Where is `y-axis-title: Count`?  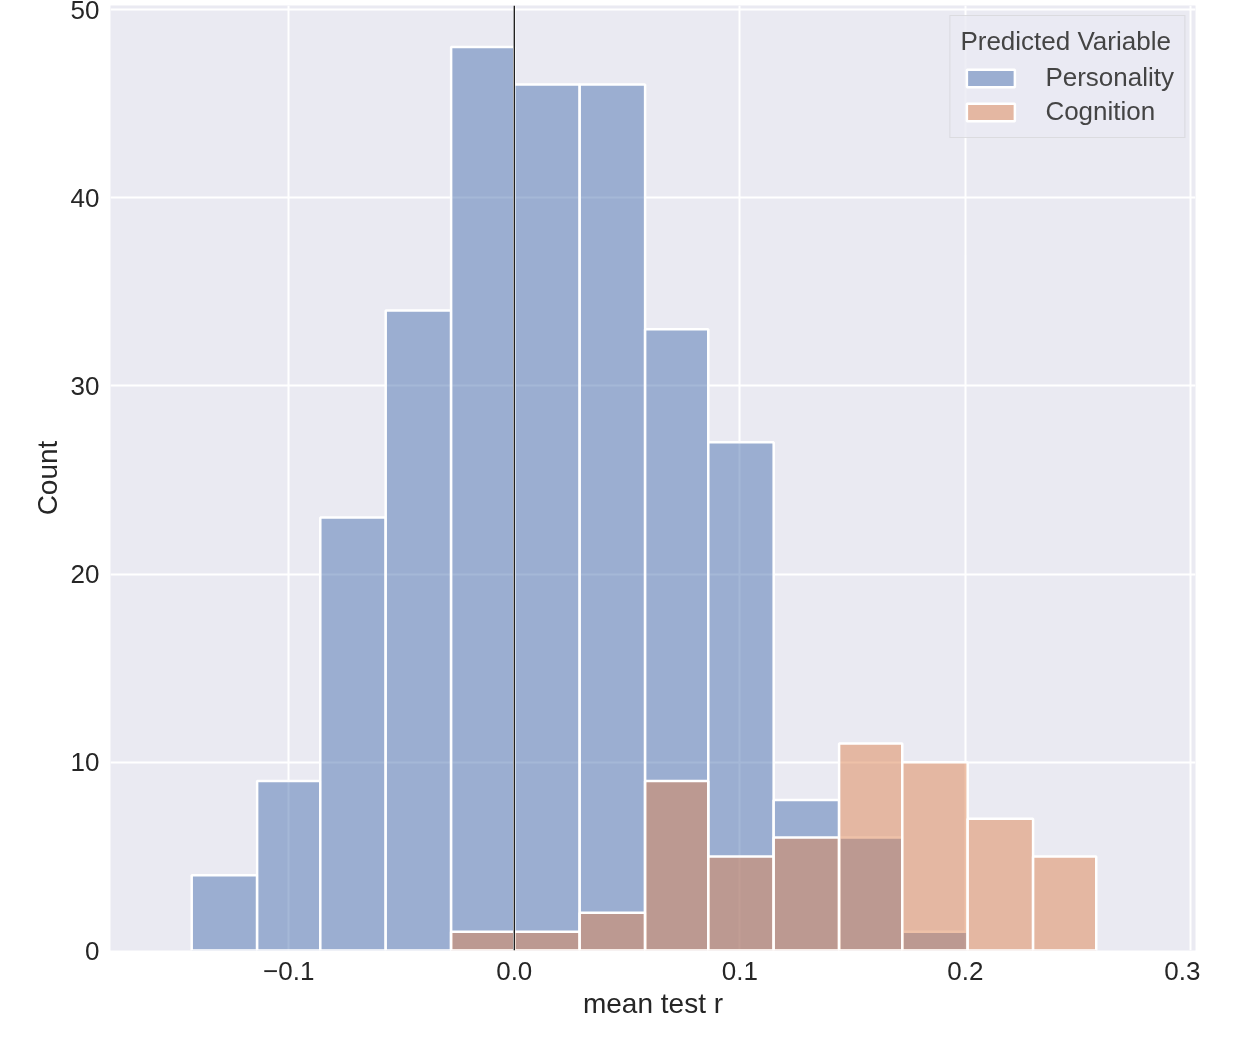
y-axis-title: Count is located at coordinates (47, 478).